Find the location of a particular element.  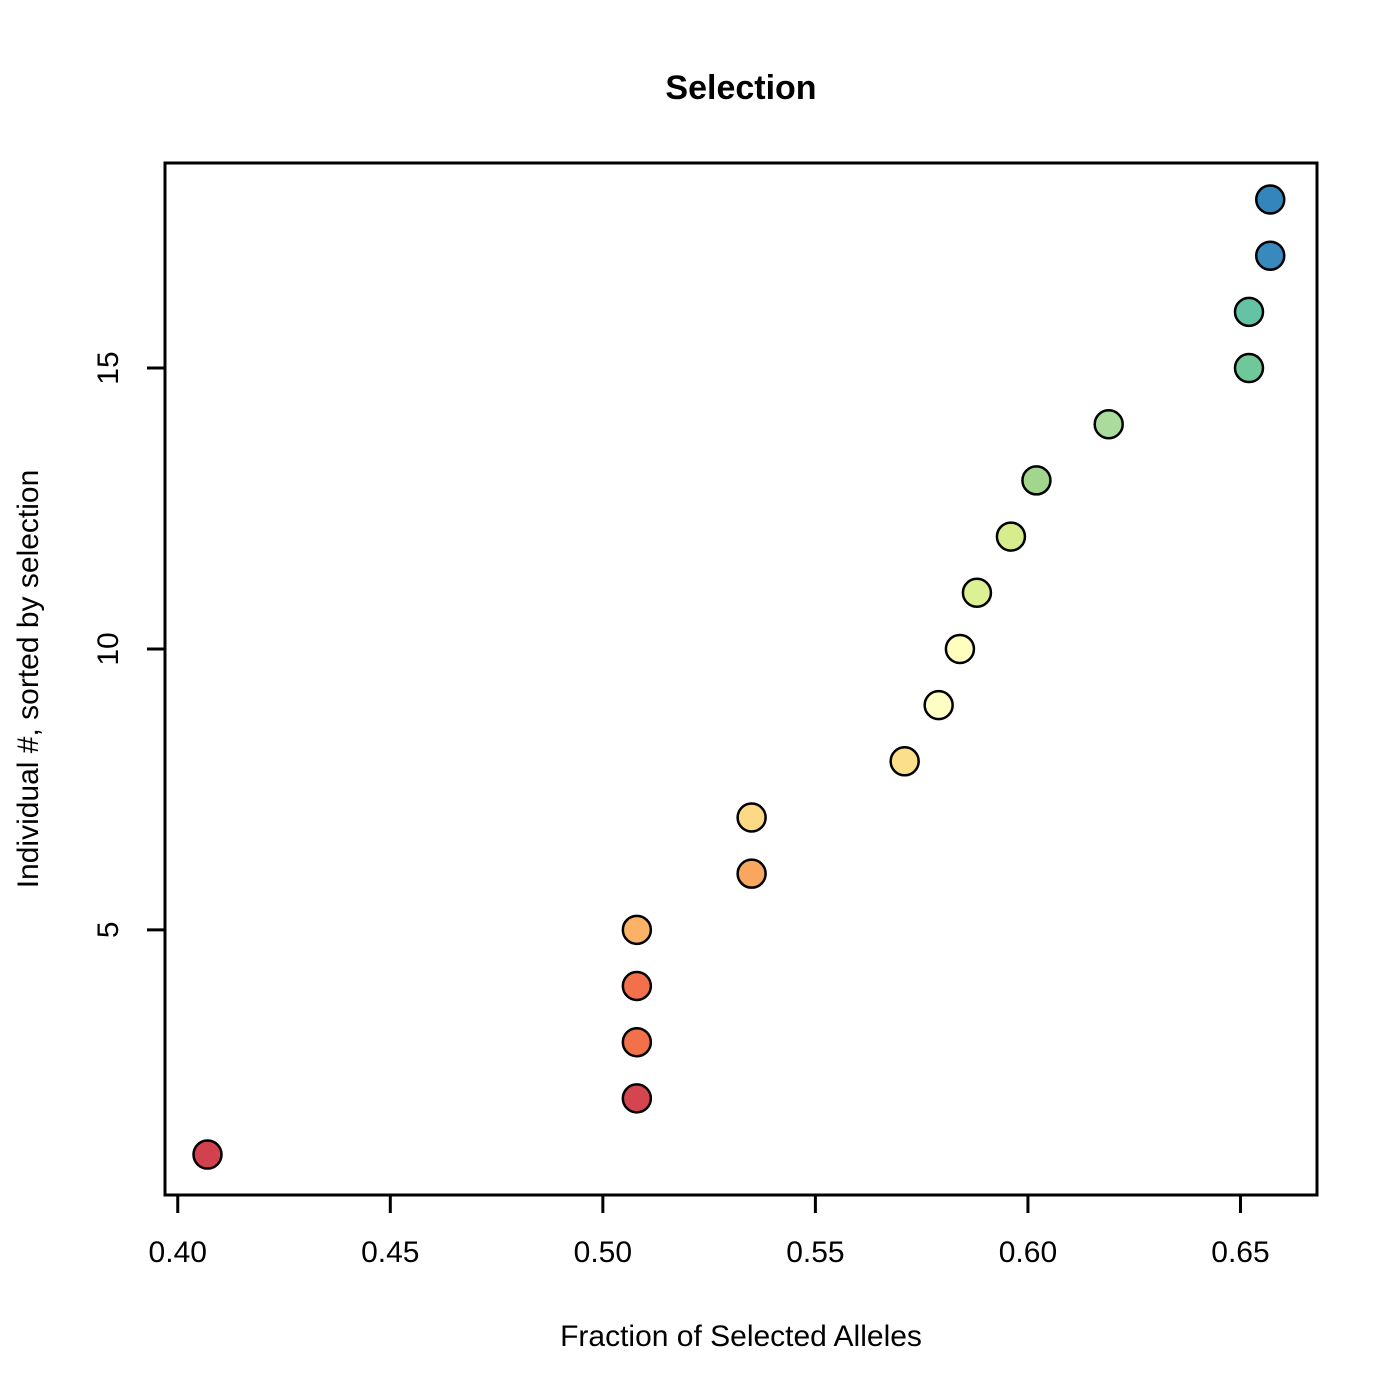

y-tick-label: 5 is located at coordinates (108, 929).